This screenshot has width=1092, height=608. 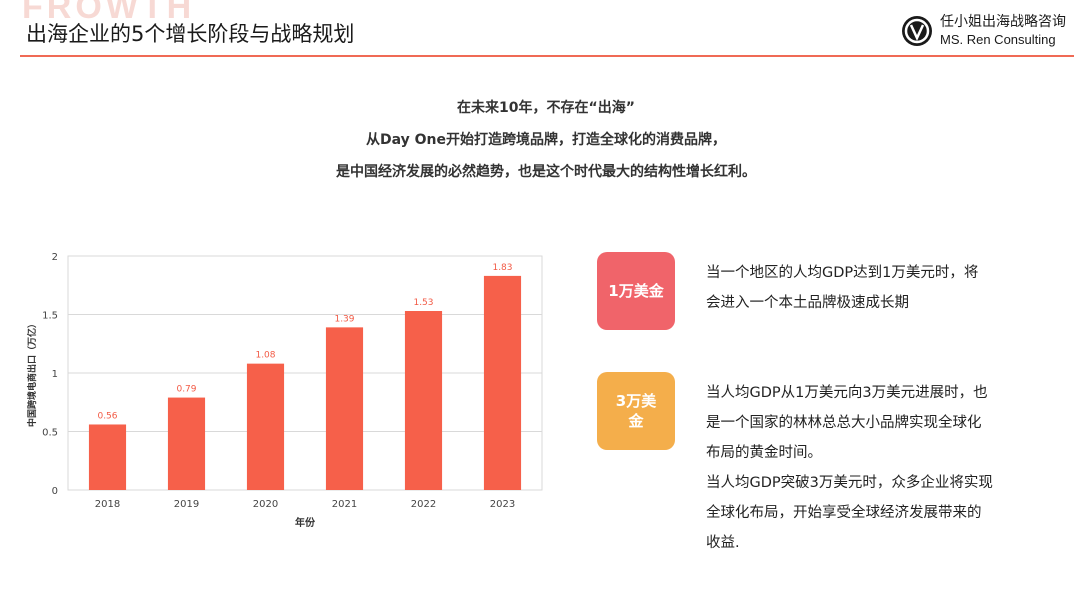 What do you see at coordinates (344, 504) in the screenshot?
I see `x-tick-label: 2021` at bounding box center [344, 504].